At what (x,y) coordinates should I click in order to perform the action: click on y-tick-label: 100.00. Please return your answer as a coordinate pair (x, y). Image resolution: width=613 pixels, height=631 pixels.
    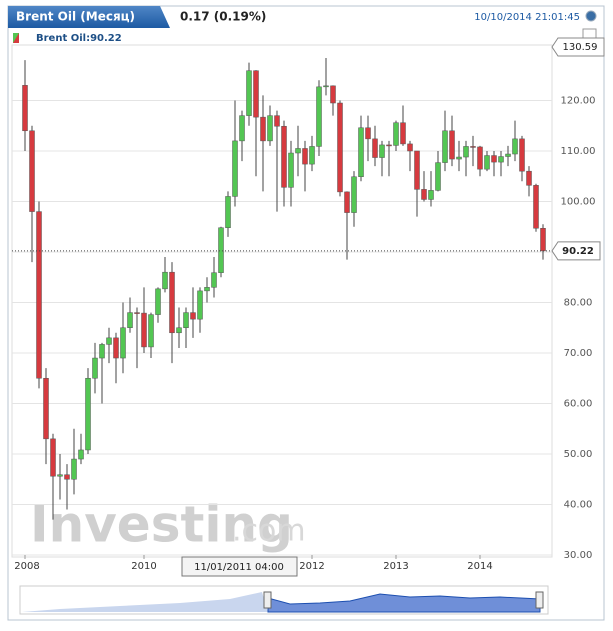
    Looking at the image, I should click on (578, 201).